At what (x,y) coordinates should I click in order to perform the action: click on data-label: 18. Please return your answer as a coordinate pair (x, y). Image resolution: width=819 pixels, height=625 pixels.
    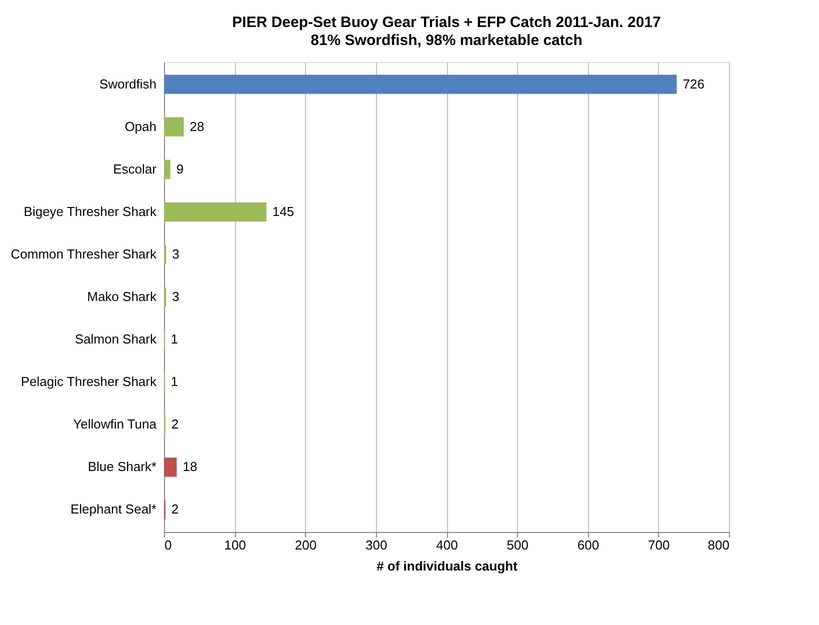
    Looking at the image, I should click on (190, 466).